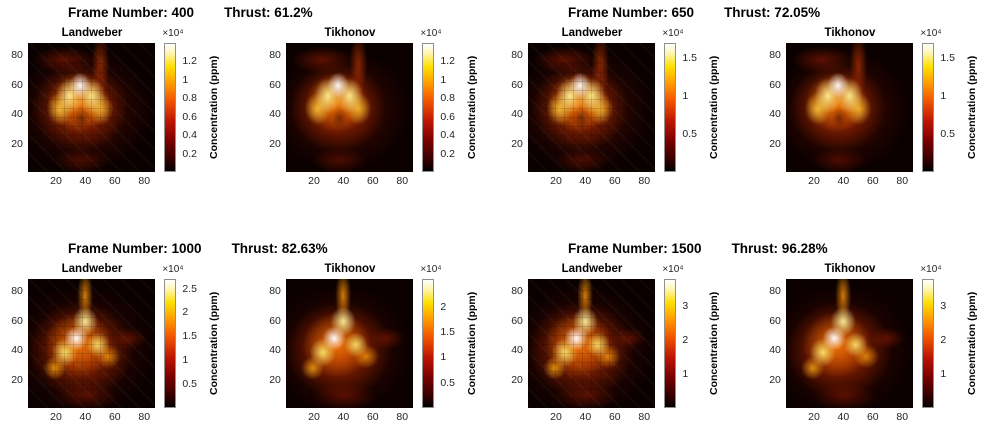 This screenshot has height=439, width=1000. What do you see at coordinates (189, 116) in the screenshot?
I see `colorbar-tick-label: 0.6` at bounding box center [189, 116].